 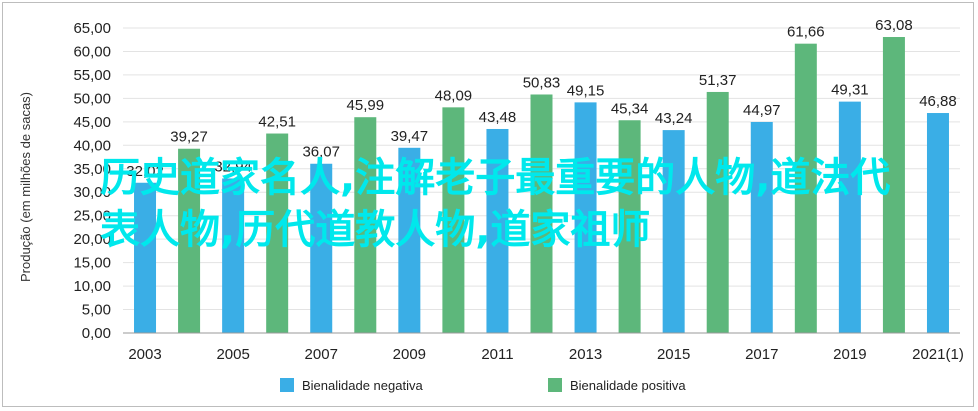 What do you see at coordinates (542, 82) in the screenshot?
I see `data-label: 50,83` at bounding box center [542, 82].